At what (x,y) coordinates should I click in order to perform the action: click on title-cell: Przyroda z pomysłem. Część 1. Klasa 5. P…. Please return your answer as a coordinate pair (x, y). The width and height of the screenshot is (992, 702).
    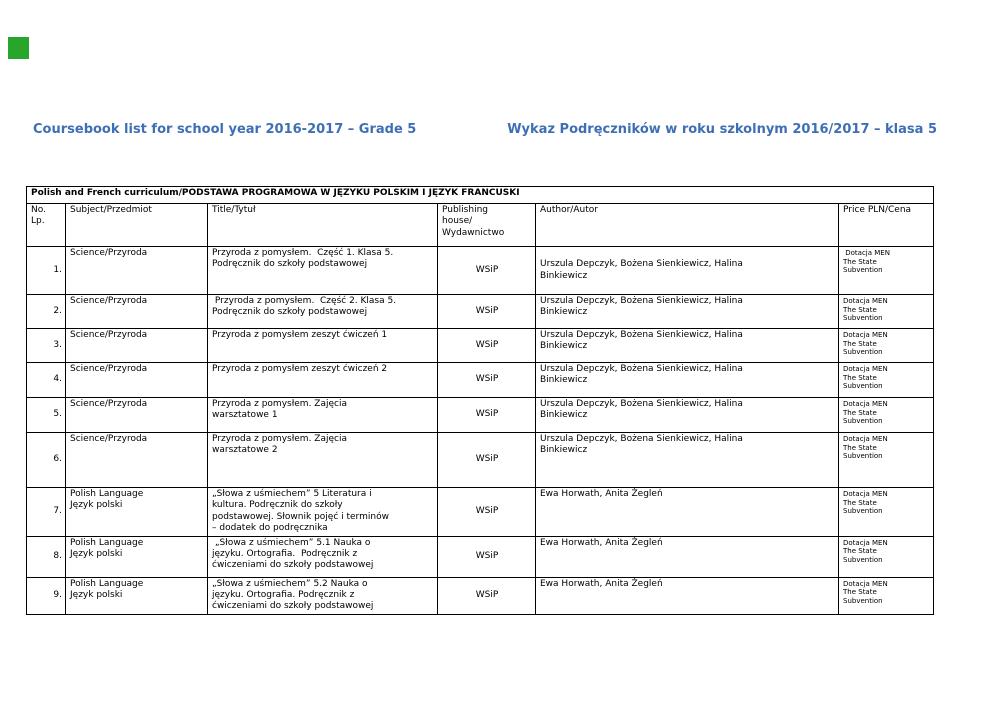
    Looking at the image, I should click on (322, 270).